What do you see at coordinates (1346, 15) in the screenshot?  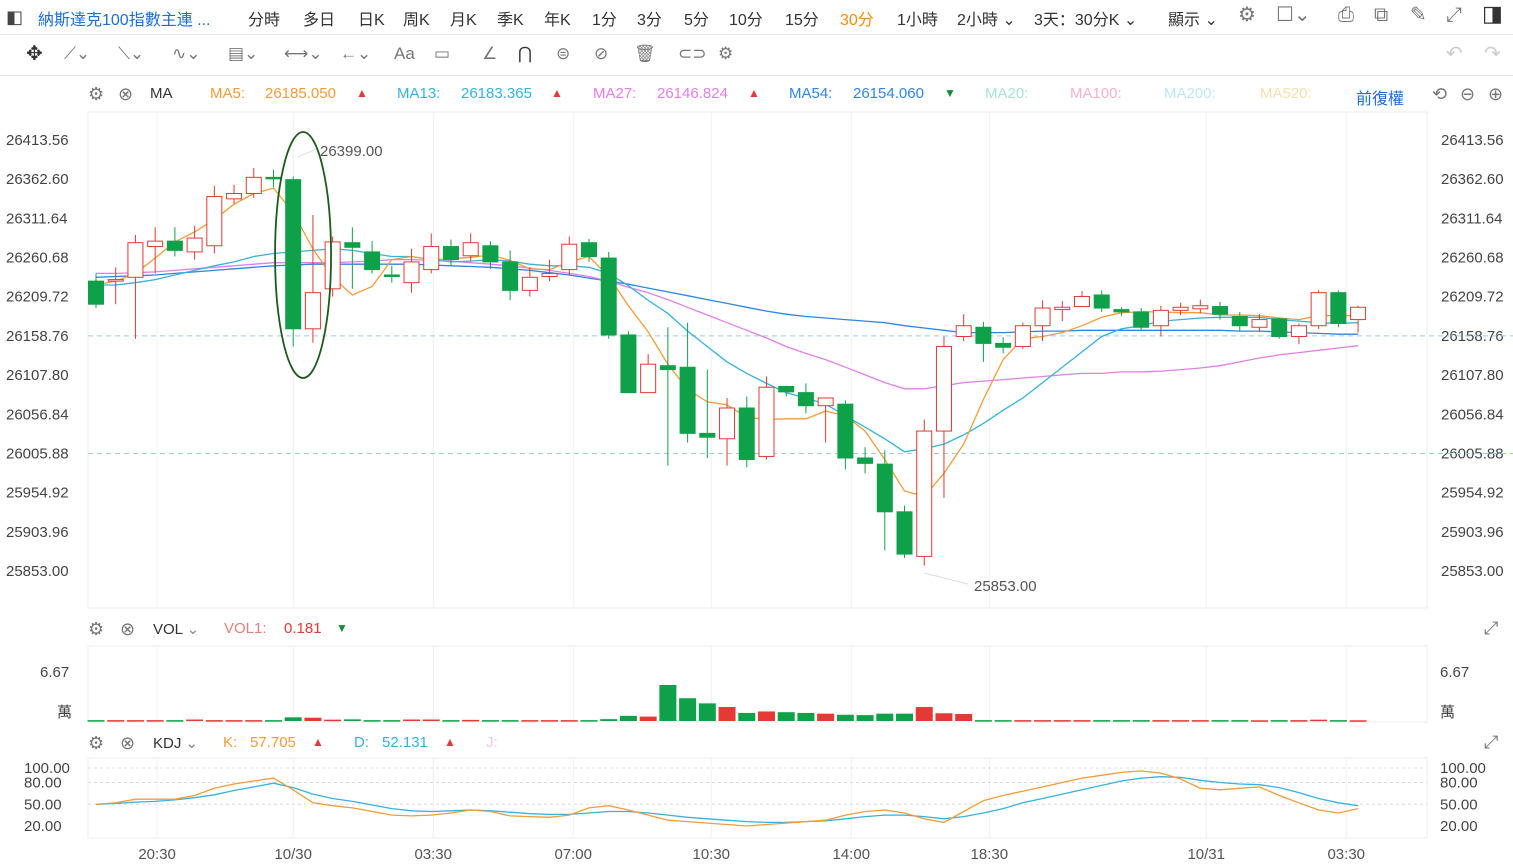 I see `camera-icon: ⎙` at bounding box center [1346, 15].